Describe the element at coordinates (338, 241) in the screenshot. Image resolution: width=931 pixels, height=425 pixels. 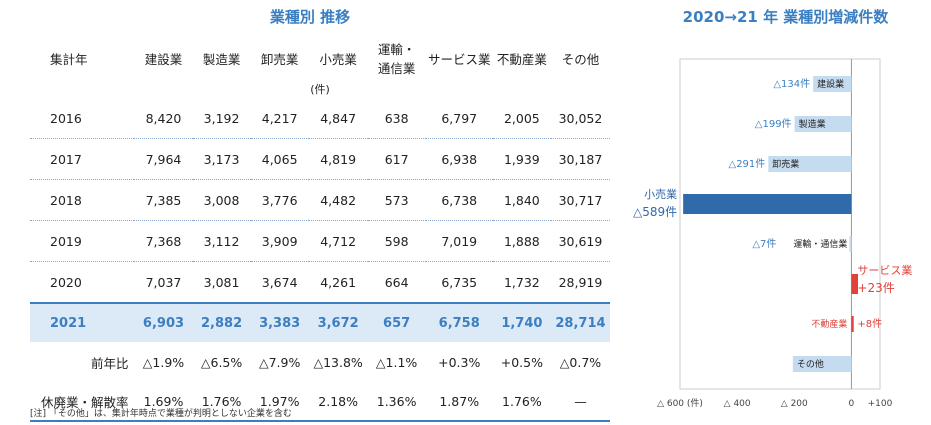
I see `table-cell: 4,712` at that location.